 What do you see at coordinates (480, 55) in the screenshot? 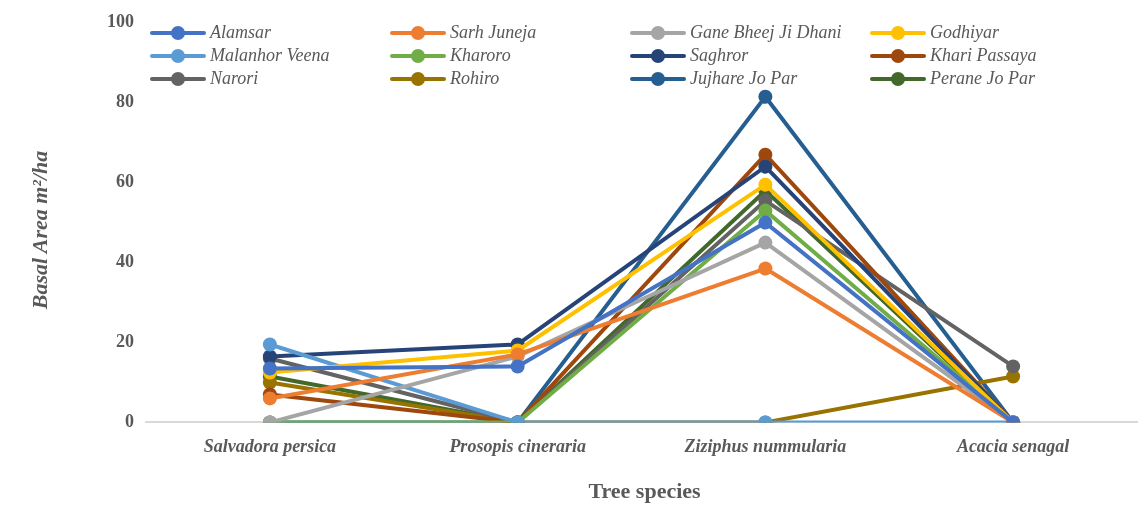
I see `legend-label: Kharoro` at bounding box center [480, 55].